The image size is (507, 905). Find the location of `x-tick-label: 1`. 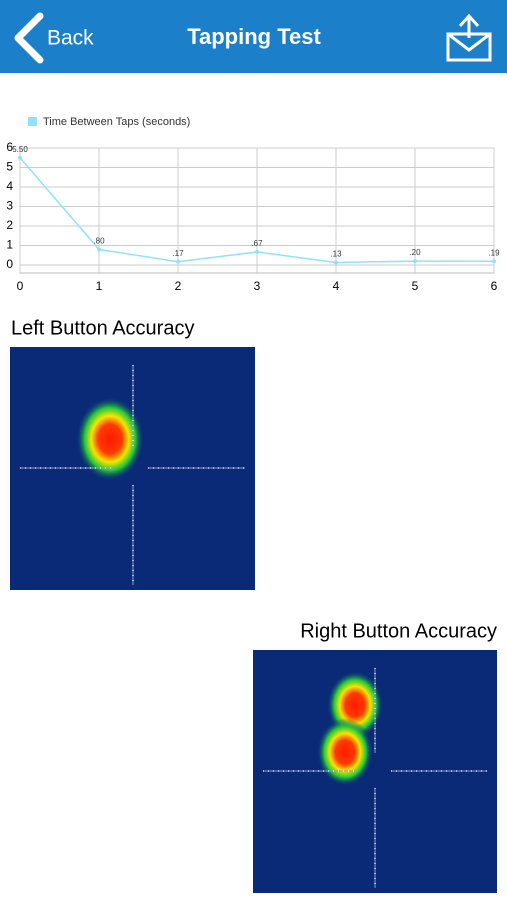

x-tick-label: 1 is located at coordinates (99, 286).